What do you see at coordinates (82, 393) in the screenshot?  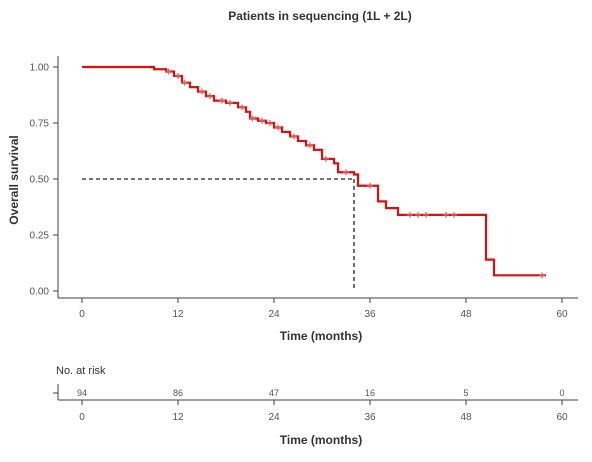 I see `risk-value: 94` at bounding box center [82, 393].